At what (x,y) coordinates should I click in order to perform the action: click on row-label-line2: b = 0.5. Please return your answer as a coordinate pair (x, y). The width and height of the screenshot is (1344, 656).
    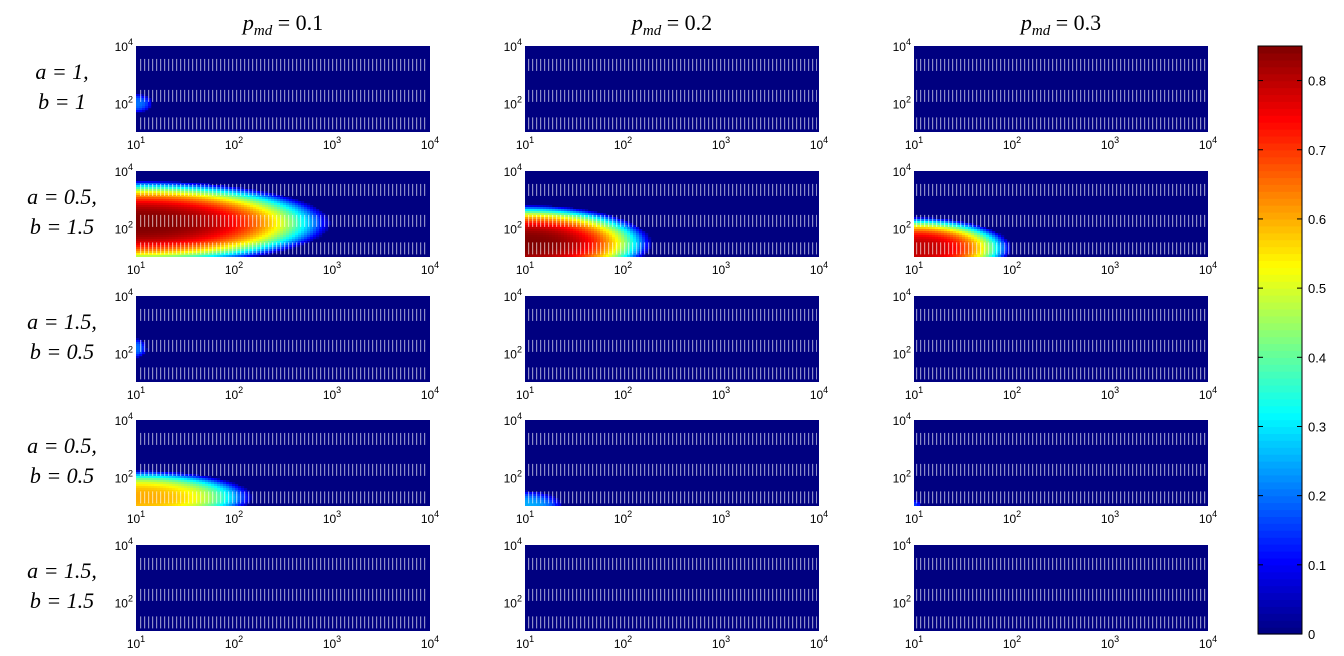
    Looking at the image, I should click on (62, 475).